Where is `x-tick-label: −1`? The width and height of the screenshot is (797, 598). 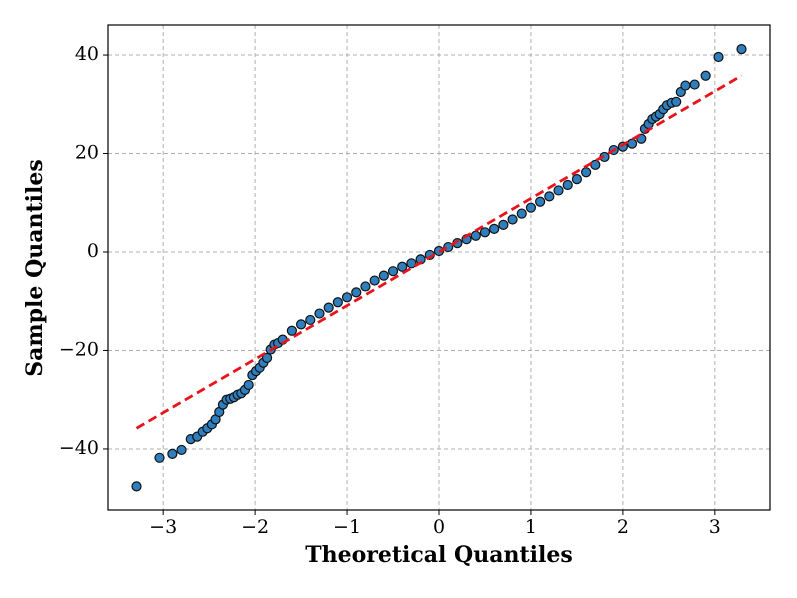 x-tick-label: −1 is located at coordinates (347, 527).